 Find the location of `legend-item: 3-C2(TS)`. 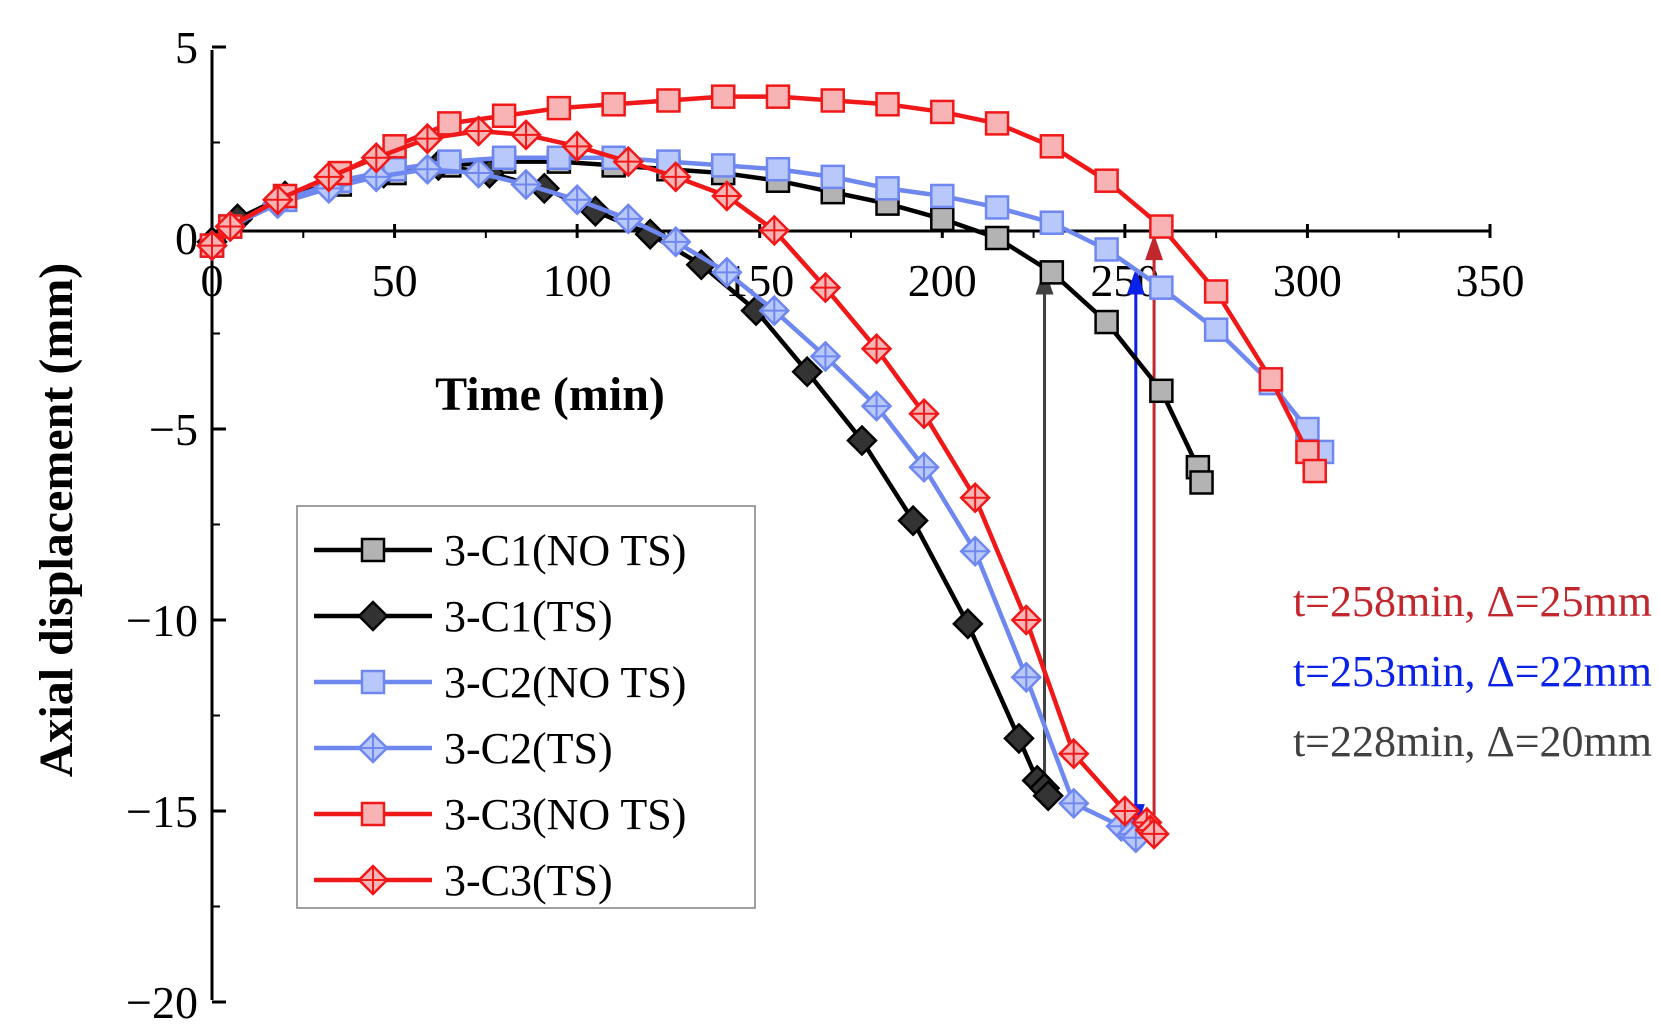

legend-item: 3-C2(TS) is located at coordinates (463, 748).